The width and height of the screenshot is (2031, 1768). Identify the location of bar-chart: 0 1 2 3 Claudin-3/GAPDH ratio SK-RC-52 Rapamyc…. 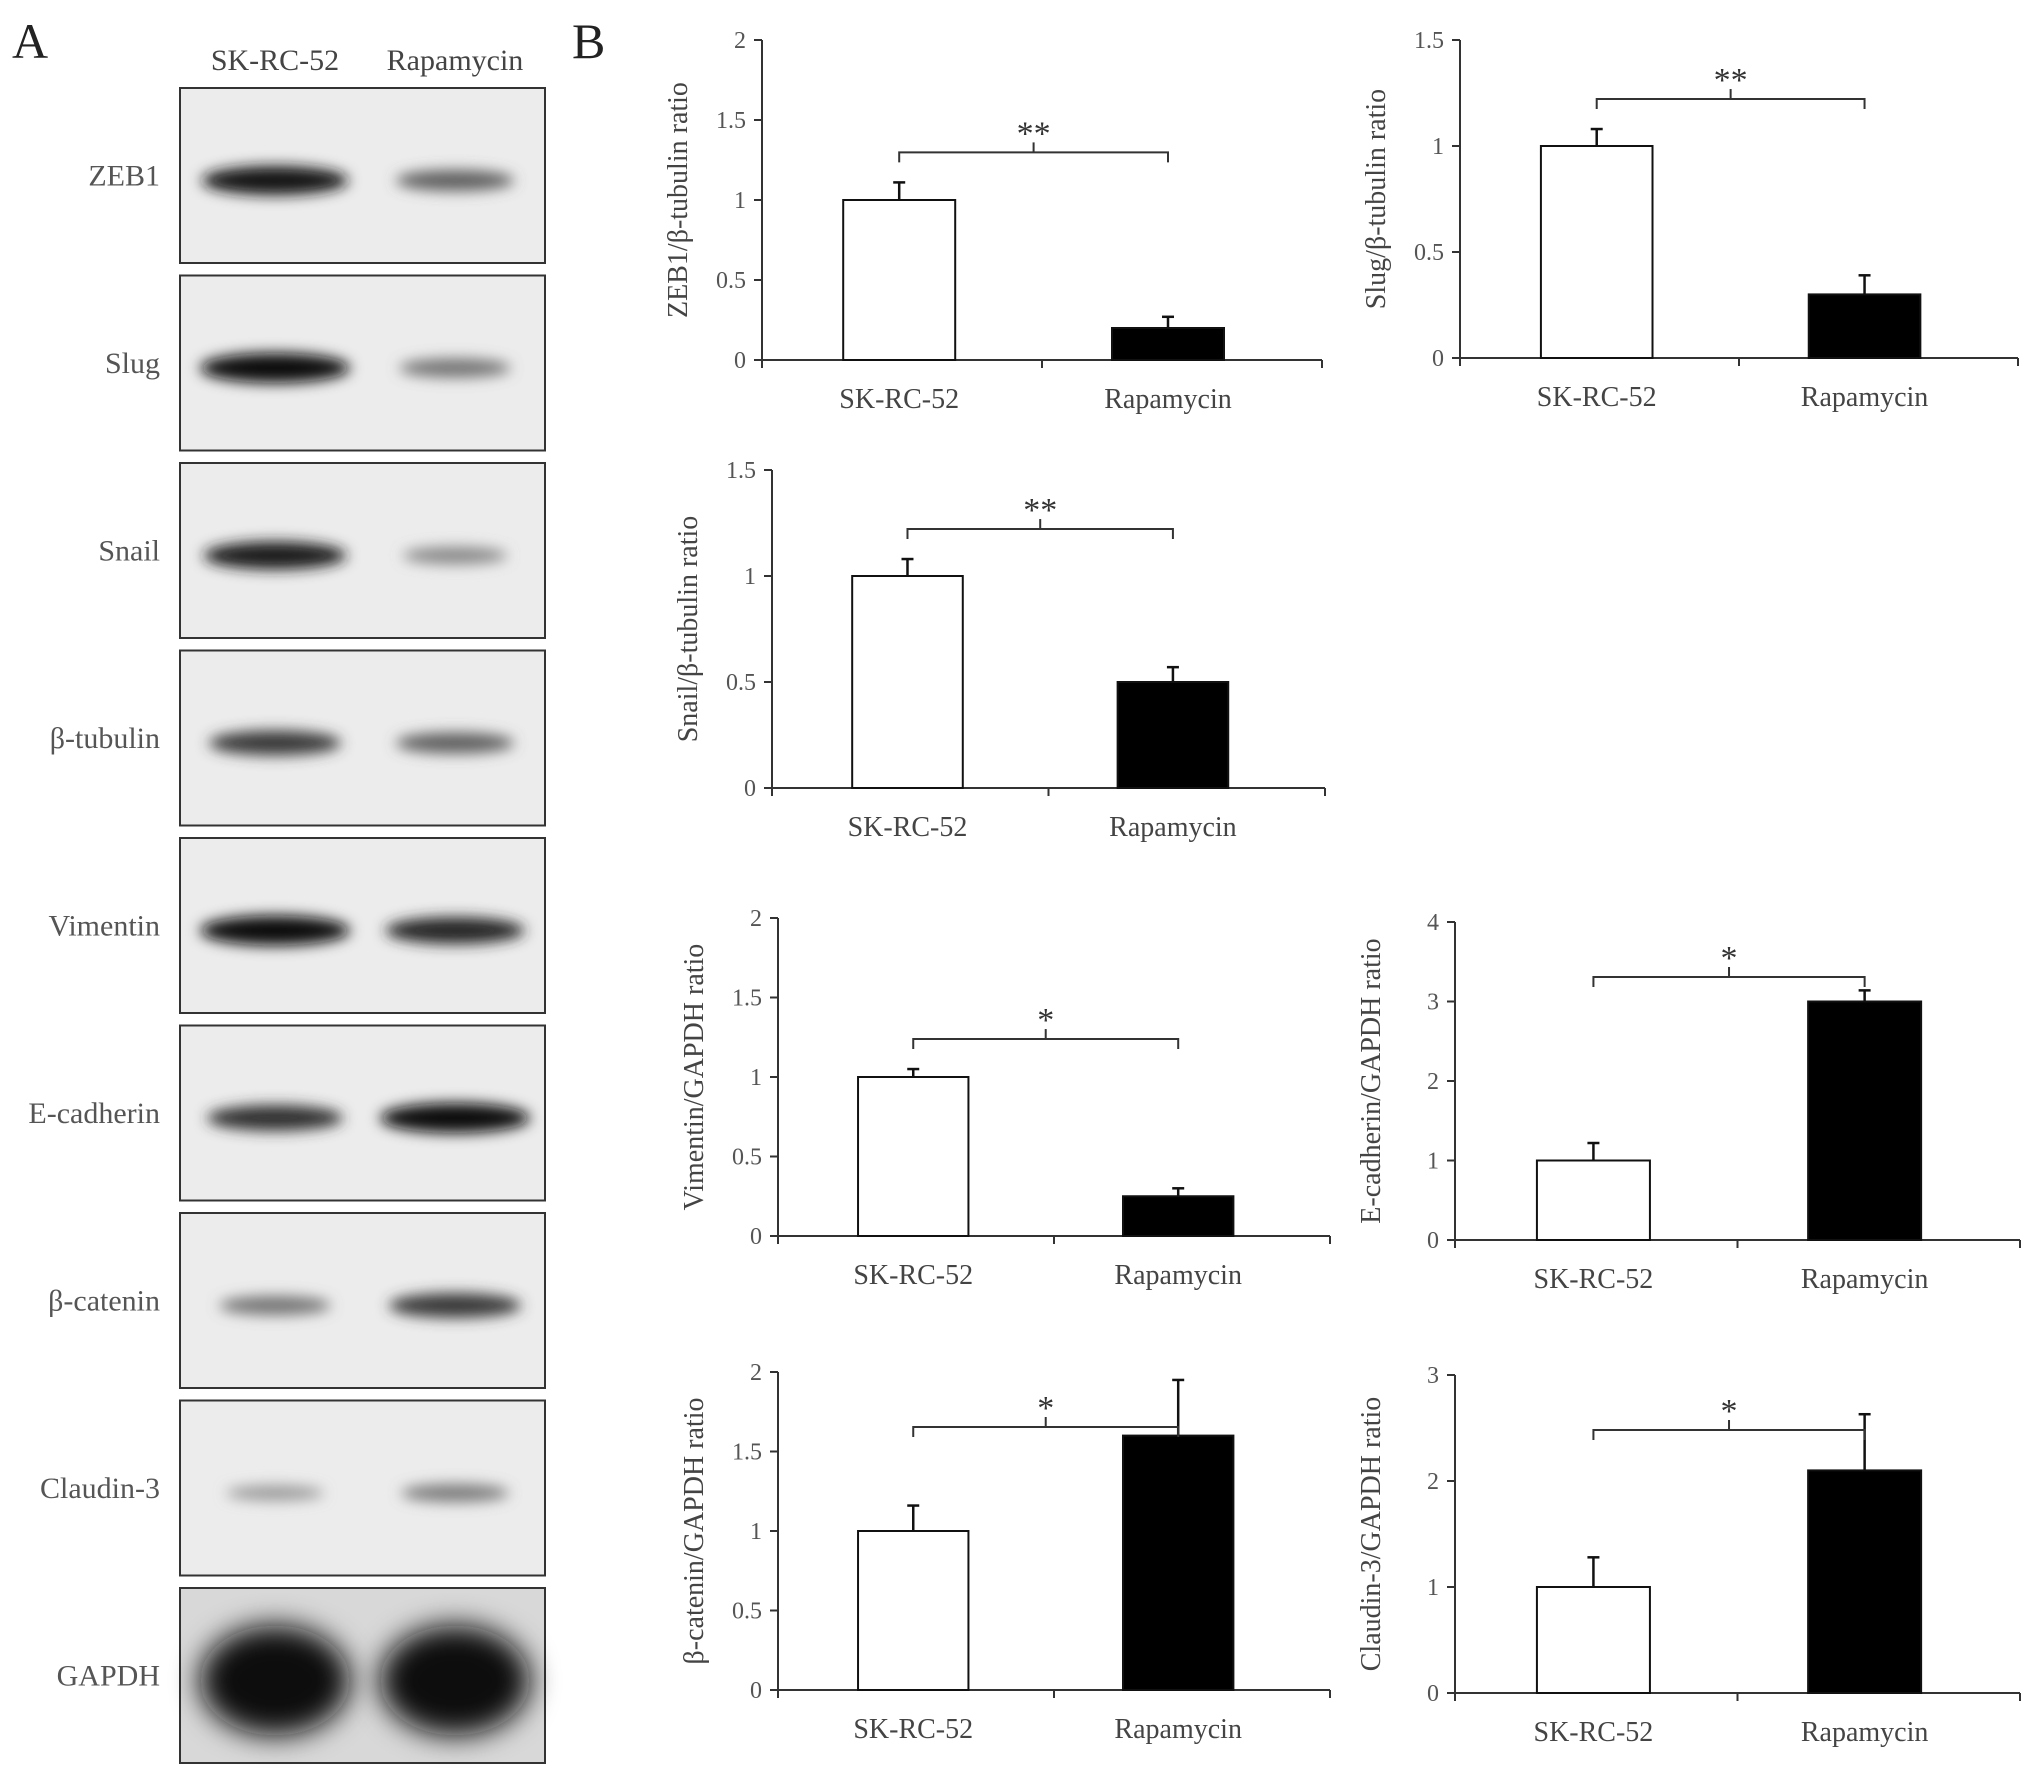
(1688, 1555).